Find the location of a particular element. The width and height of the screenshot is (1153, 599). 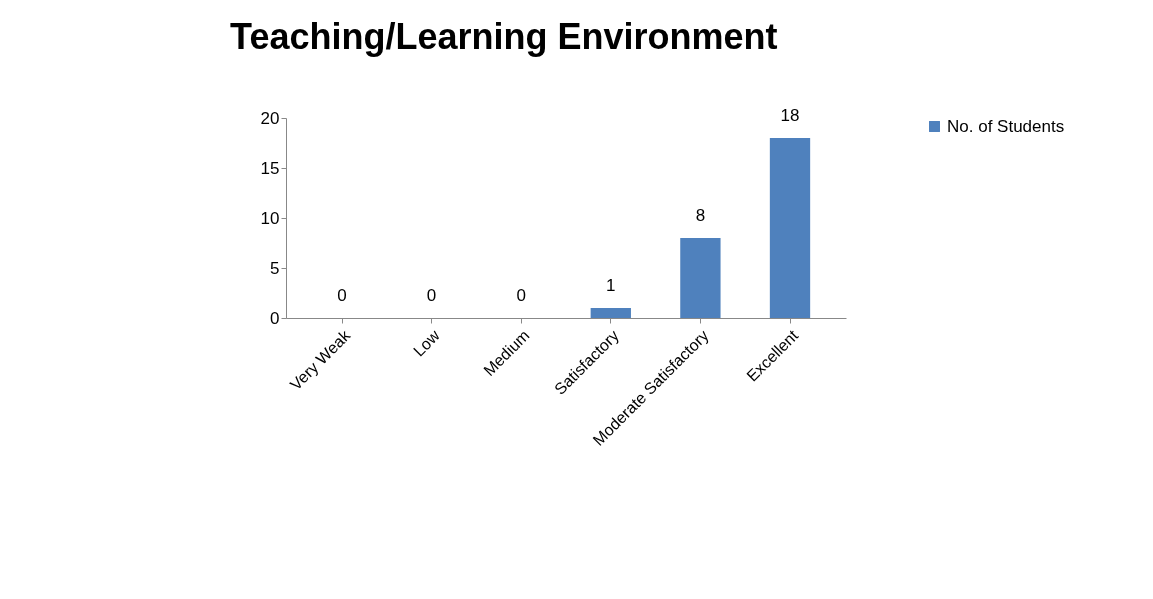

y-tick-label: 5 is located at coordinates (275, 268).